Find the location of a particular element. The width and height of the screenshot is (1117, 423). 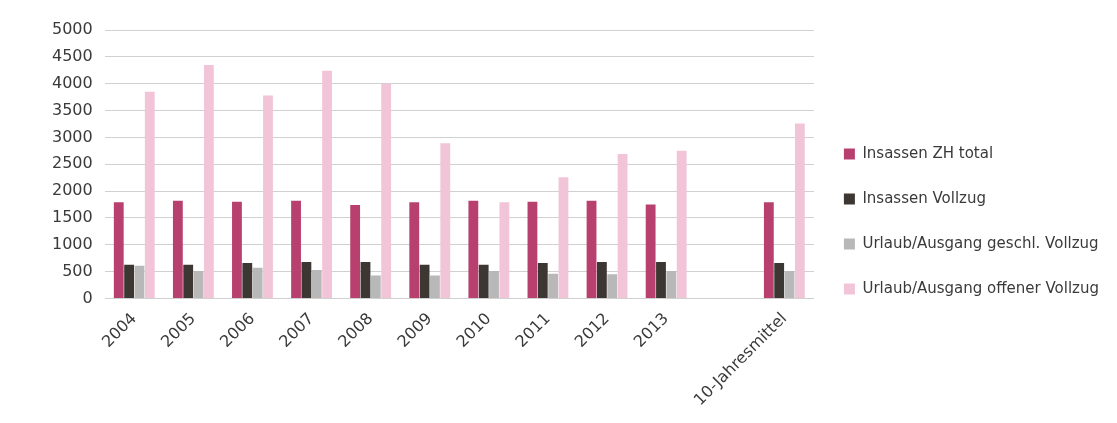

y-tick-label: 2000 is located at coordinates (72, 190).